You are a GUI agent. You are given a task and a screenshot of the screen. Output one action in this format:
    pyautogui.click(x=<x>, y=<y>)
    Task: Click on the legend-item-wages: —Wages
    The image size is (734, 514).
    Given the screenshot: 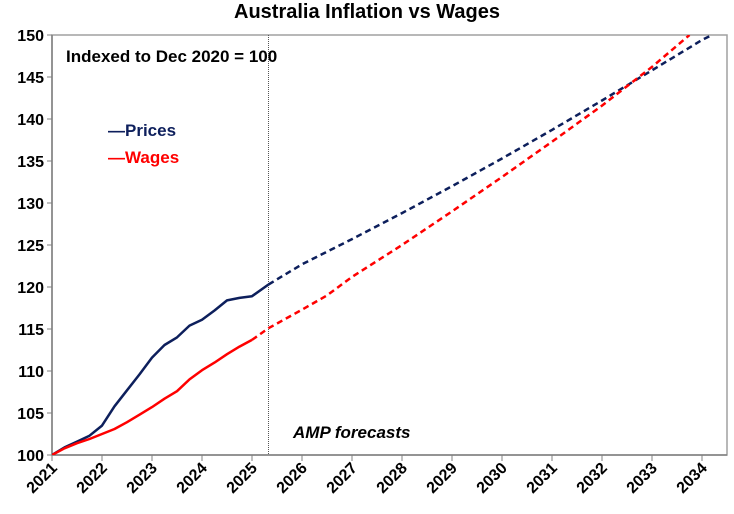 What is the action you would take?
    pyautogui.click(x=143, y=157)
    